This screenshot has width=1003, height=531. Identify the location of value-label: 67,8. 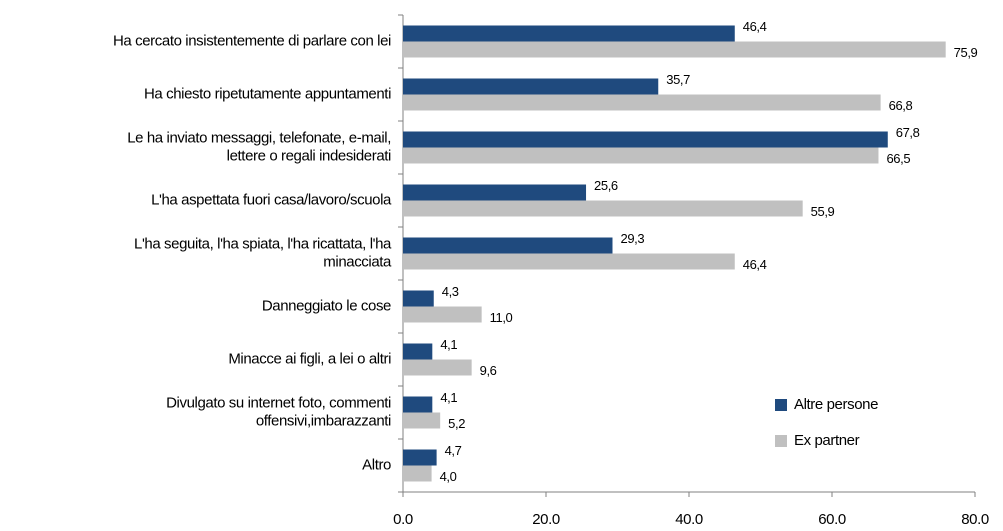
(908, 132).